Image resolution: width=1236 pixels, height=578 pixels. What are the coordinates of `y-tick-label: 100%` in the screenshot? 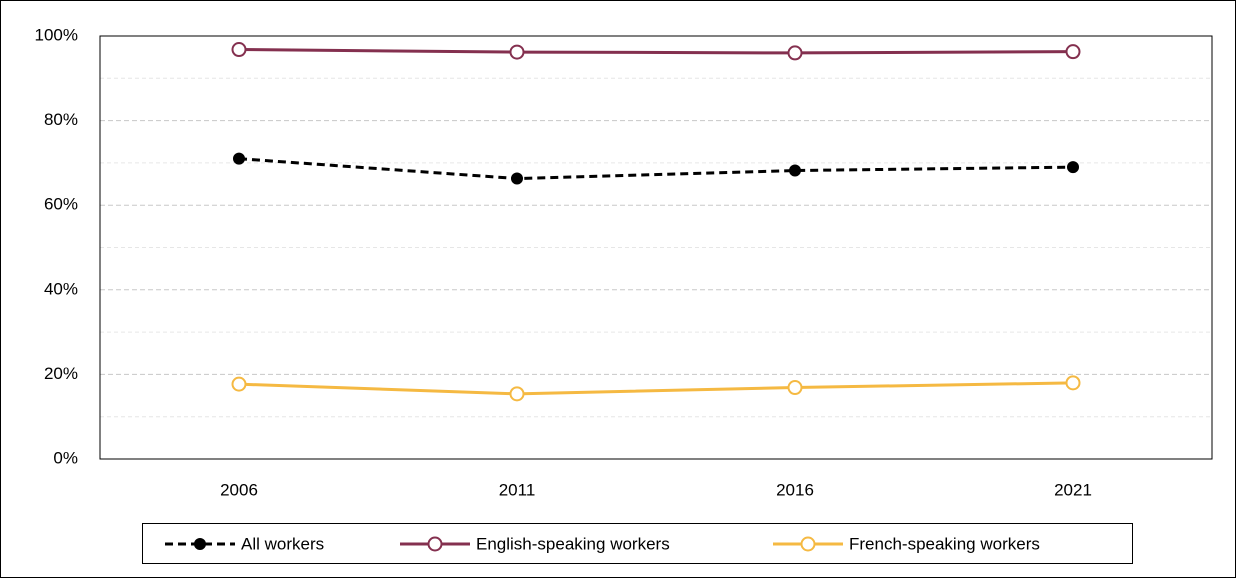 It's located at (56, 34).